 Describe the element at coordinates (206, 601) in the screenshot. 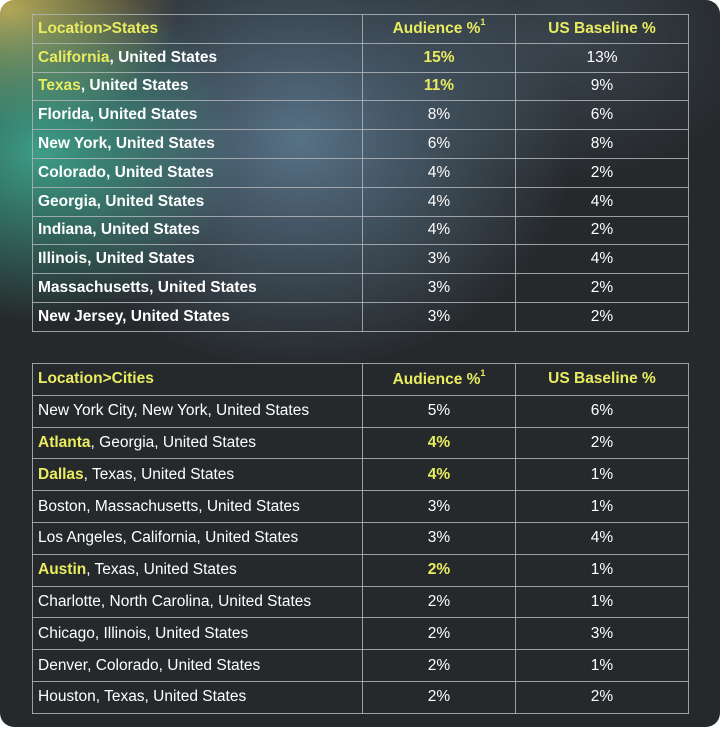

I see `location-region: , North Carolina, United States` at that location.